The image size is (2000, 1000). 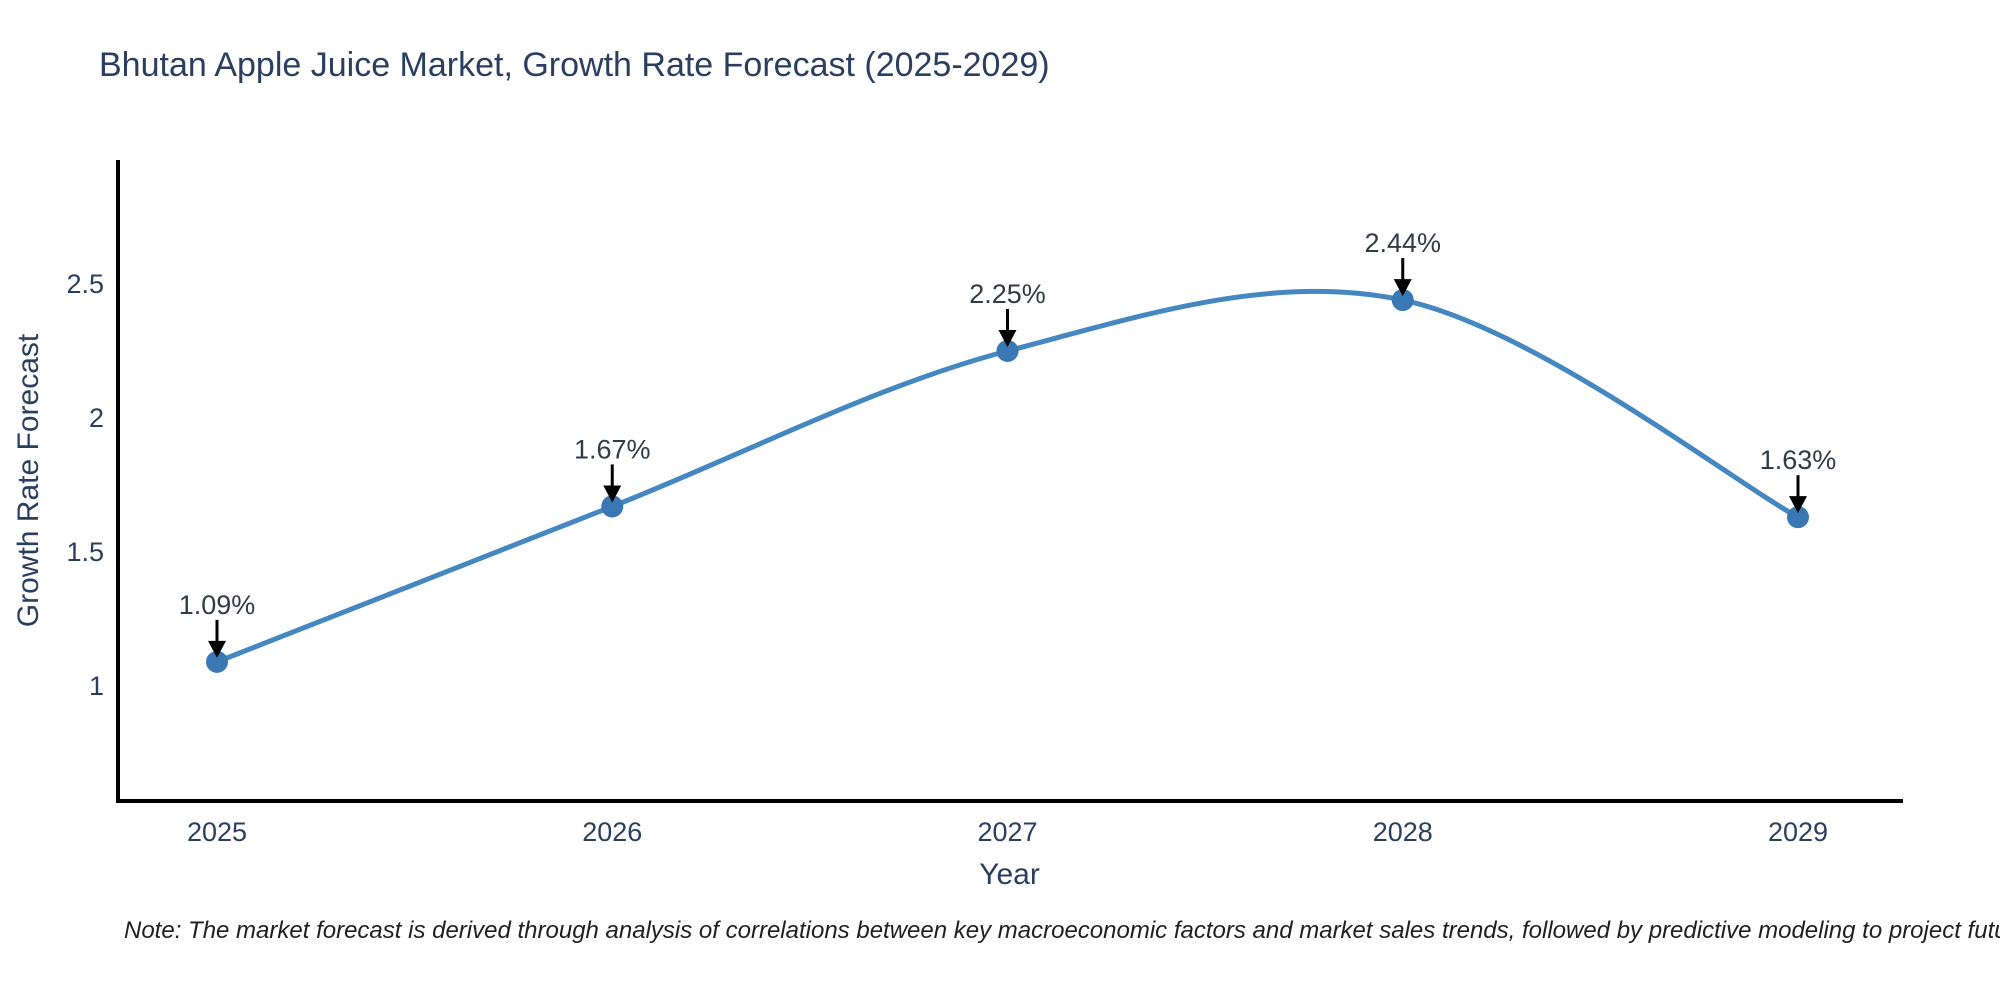 I want to click on x-tick-label: 2025, so click(x=217, y=832).